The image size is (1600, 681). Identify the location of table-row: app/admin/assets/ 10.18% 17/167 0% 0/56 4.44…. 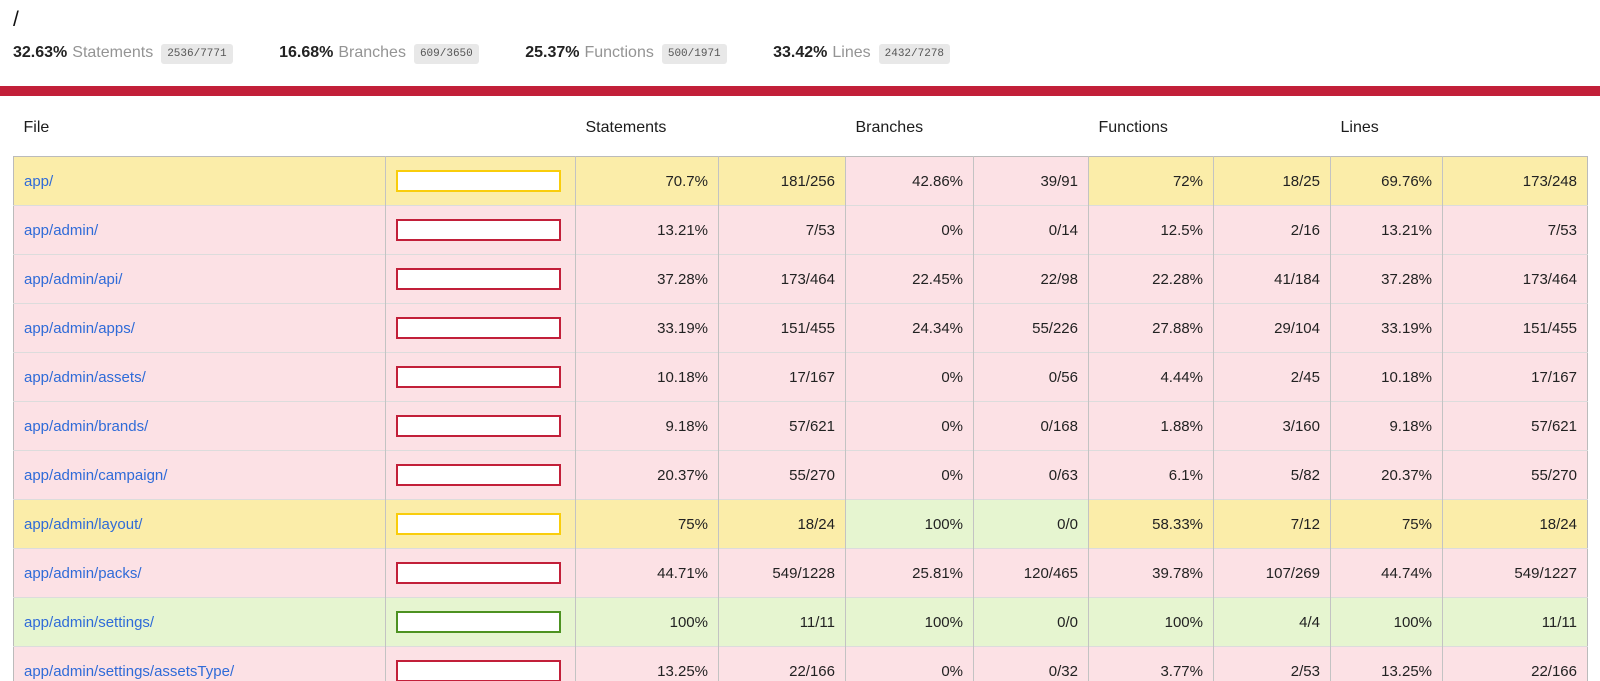
(800, 377).